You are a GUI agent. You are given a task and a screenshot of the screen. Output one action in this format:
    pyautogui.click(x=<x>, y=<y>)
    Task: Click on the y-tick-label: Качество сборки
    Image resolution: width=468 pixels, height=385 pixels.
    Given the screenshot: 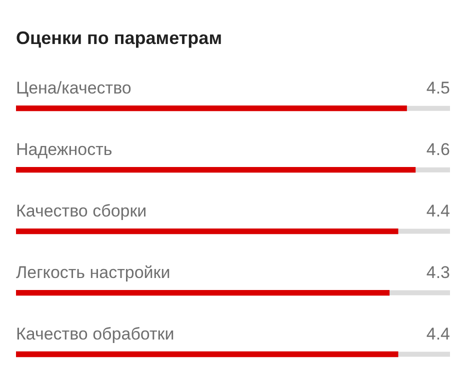 What is the action you would take?
    pyautogui.click(x=81, y=210)
    